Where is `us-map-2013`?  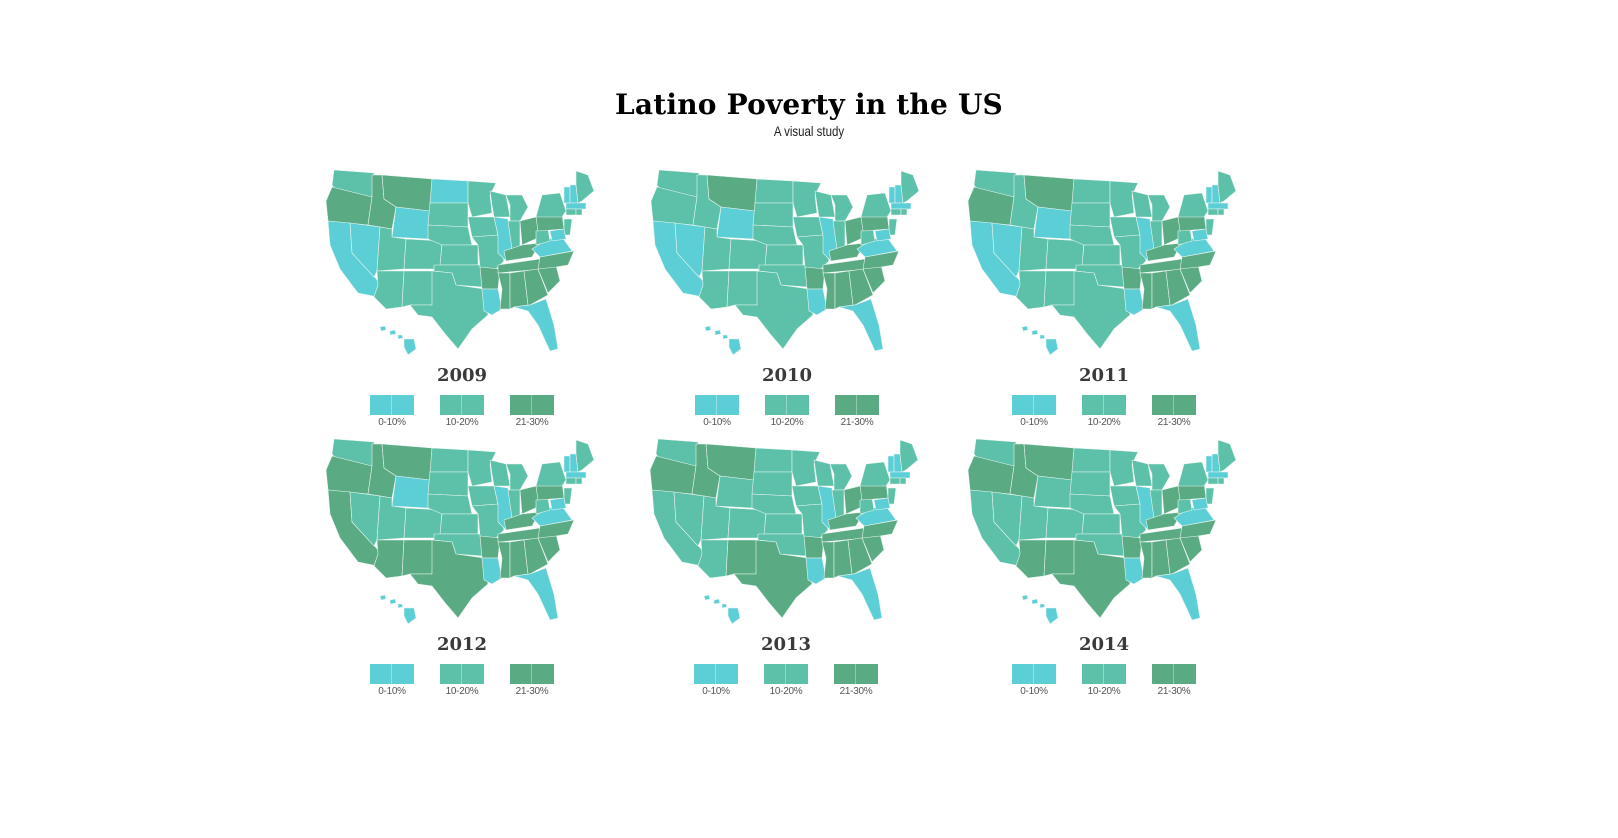
us-map-2013 is located at coordinates (786, 534).